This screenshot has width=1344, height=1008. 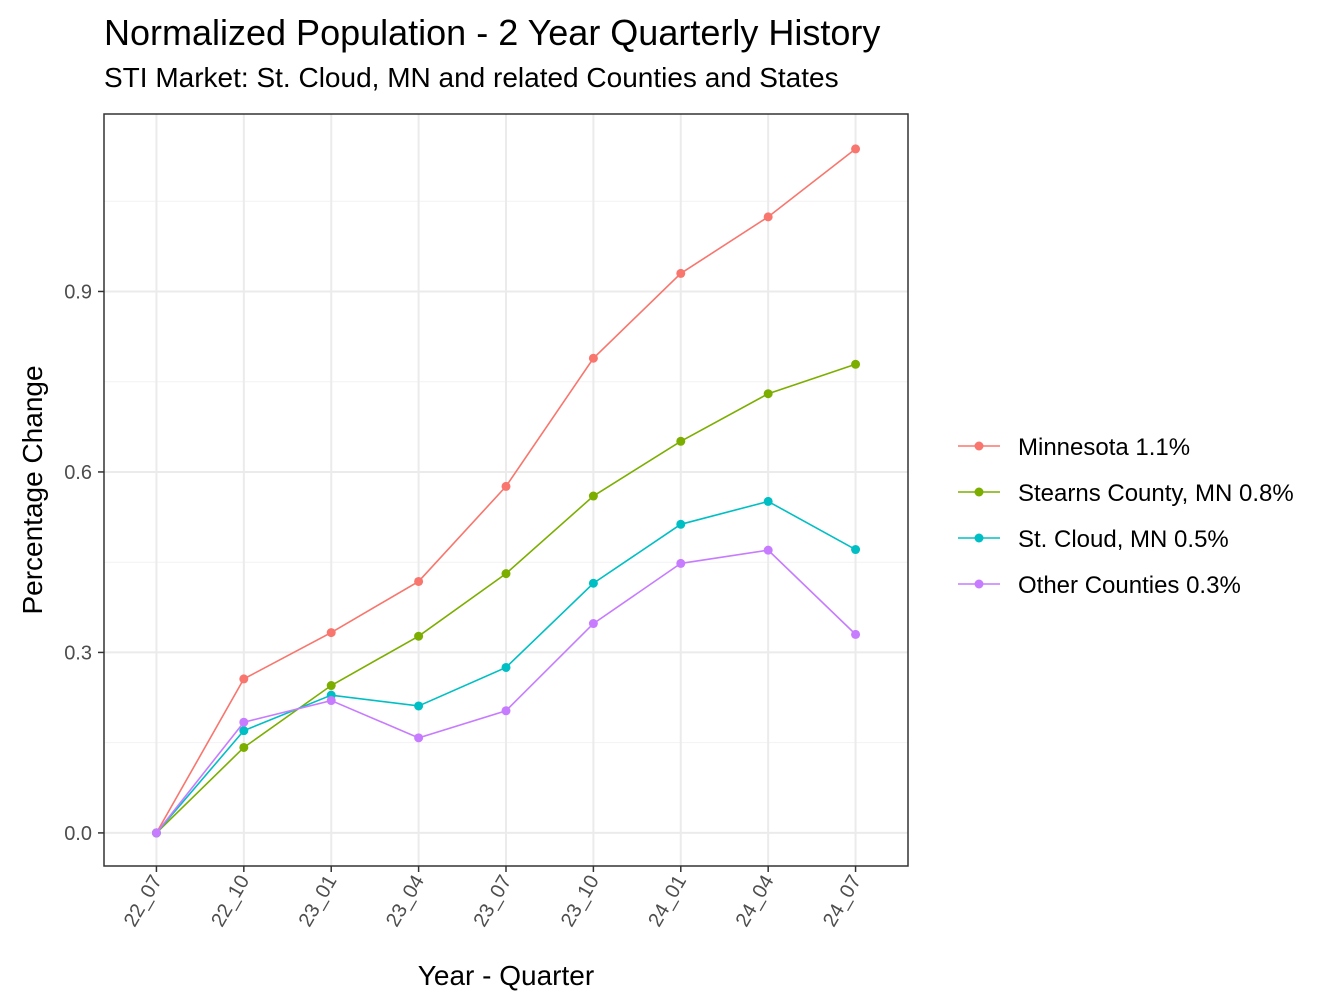 I want to click on y-tick-label: 0.3, so click(x=78, y=653).